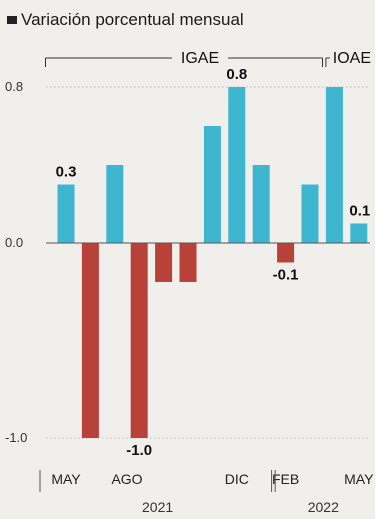  I want to click on year-label: 2021, so click(157, 507).